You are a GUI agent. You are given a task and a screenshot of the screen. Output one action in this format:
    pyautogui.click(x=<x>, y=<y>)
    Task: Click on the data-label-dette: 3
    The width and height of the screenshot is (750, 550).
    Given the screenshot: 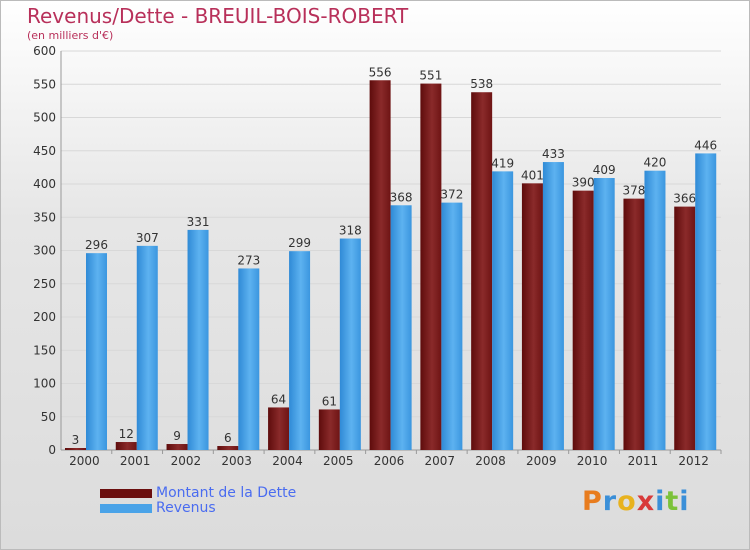 What is the action you would take?
    pyautogui.click(x=76, y=440)
    